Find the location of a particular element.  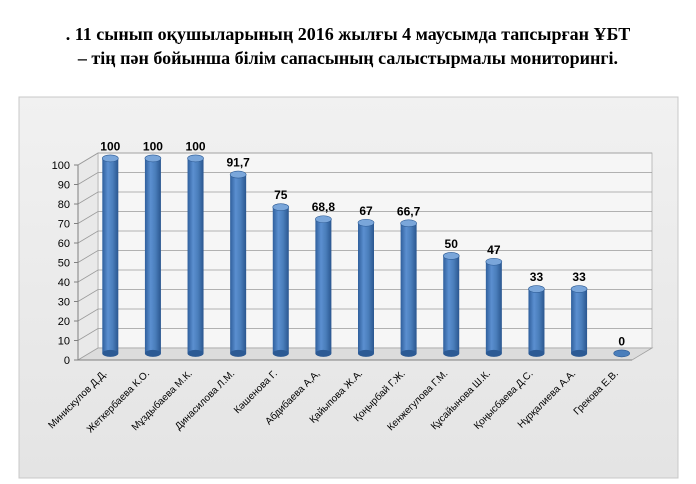

data-label: 0 is located at coordinates (621, 341).